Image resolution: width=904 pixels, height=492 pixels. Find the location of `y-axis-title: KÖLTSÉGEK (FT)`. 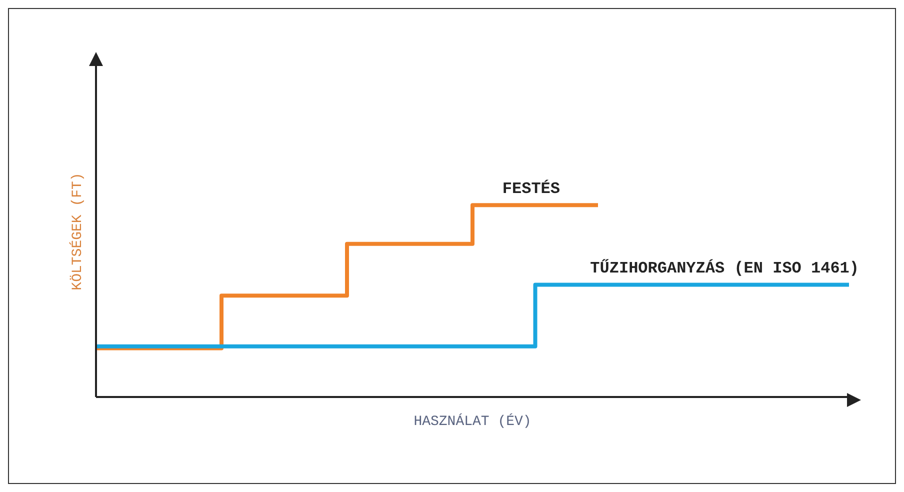

y-axis-title: KÖLTSÉGEK (FT) is located at coordinates (77, 231).